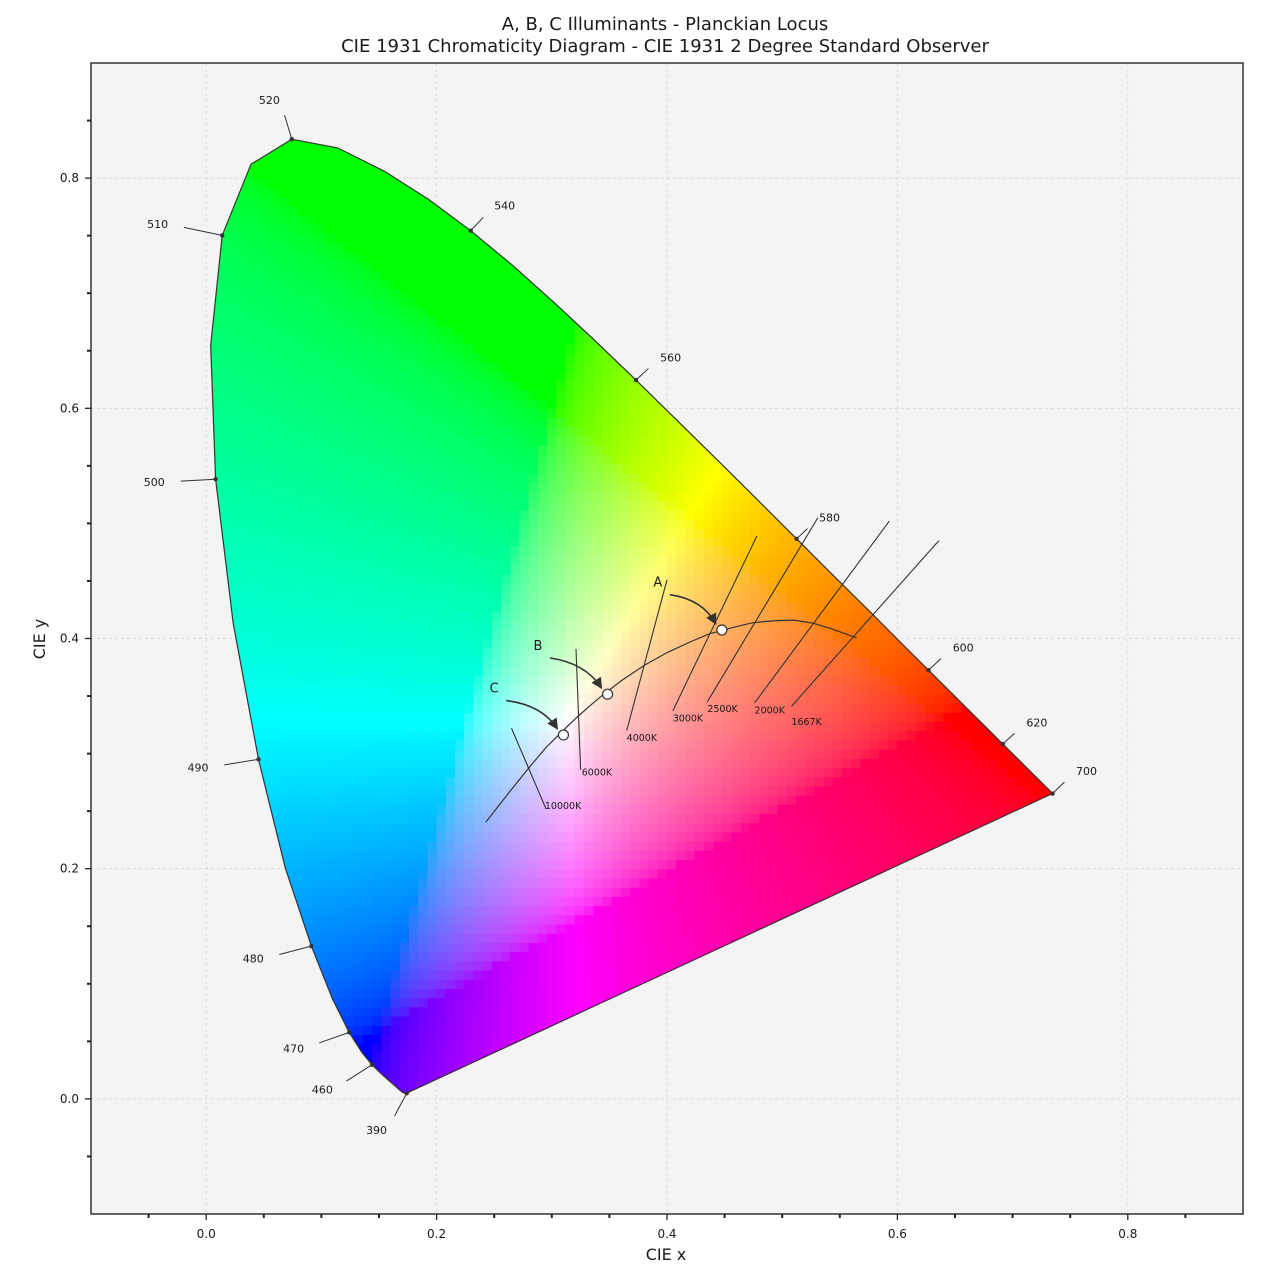 This screenshot has height=1280, width=1280. I want to click on illuminant-label: B, so click(538, 646).